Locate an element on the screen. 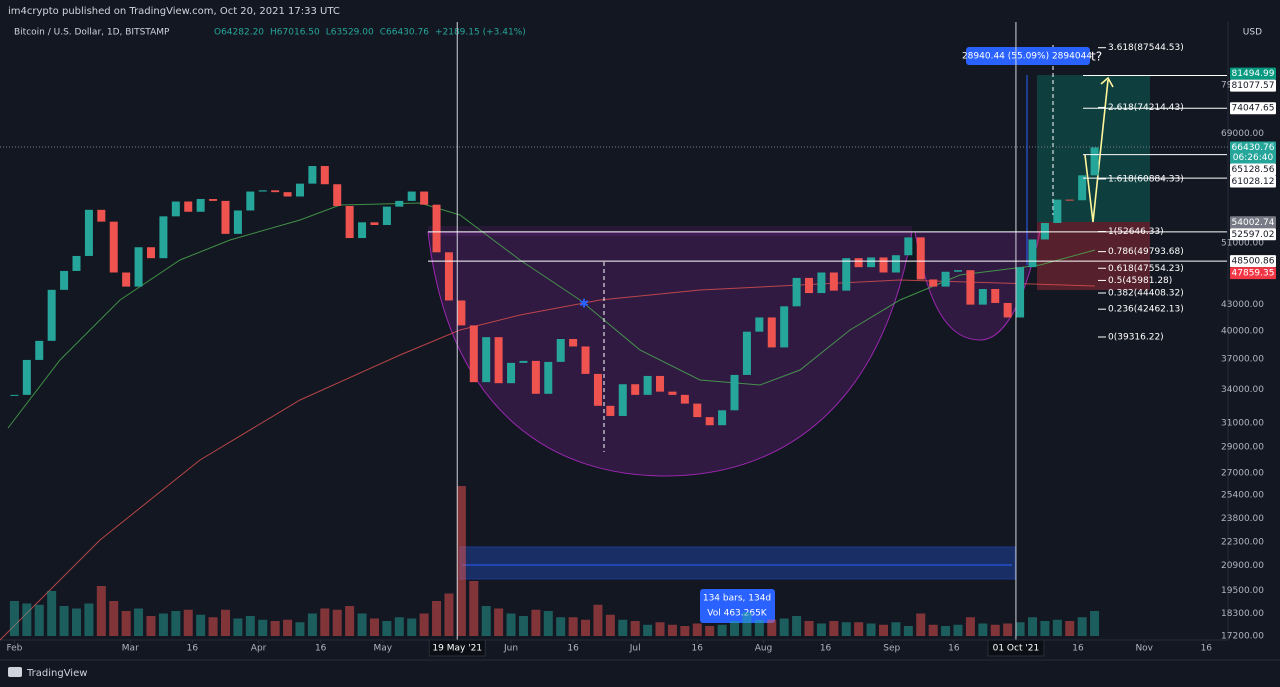  ohlc-value: L63529.00 is located at coordinates (350, 33).